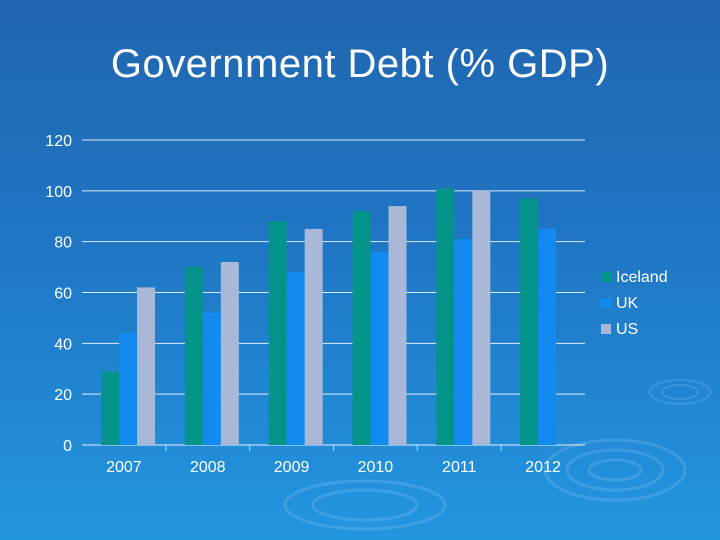 The height and width of the screenshot is (540, 720). What do you see at coordinates (627, 303) in the screenshot?
I see `legend-label-uk: UK` at bounding box center [627, 303].